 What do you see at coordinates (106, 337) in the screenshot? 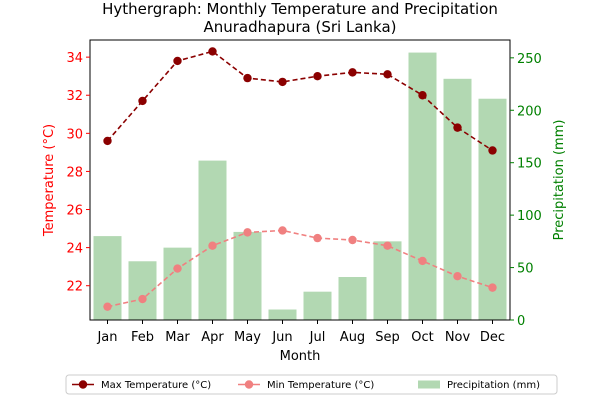
I see `x-tick-label-jan: Jan` at bounding box center [106, 337].